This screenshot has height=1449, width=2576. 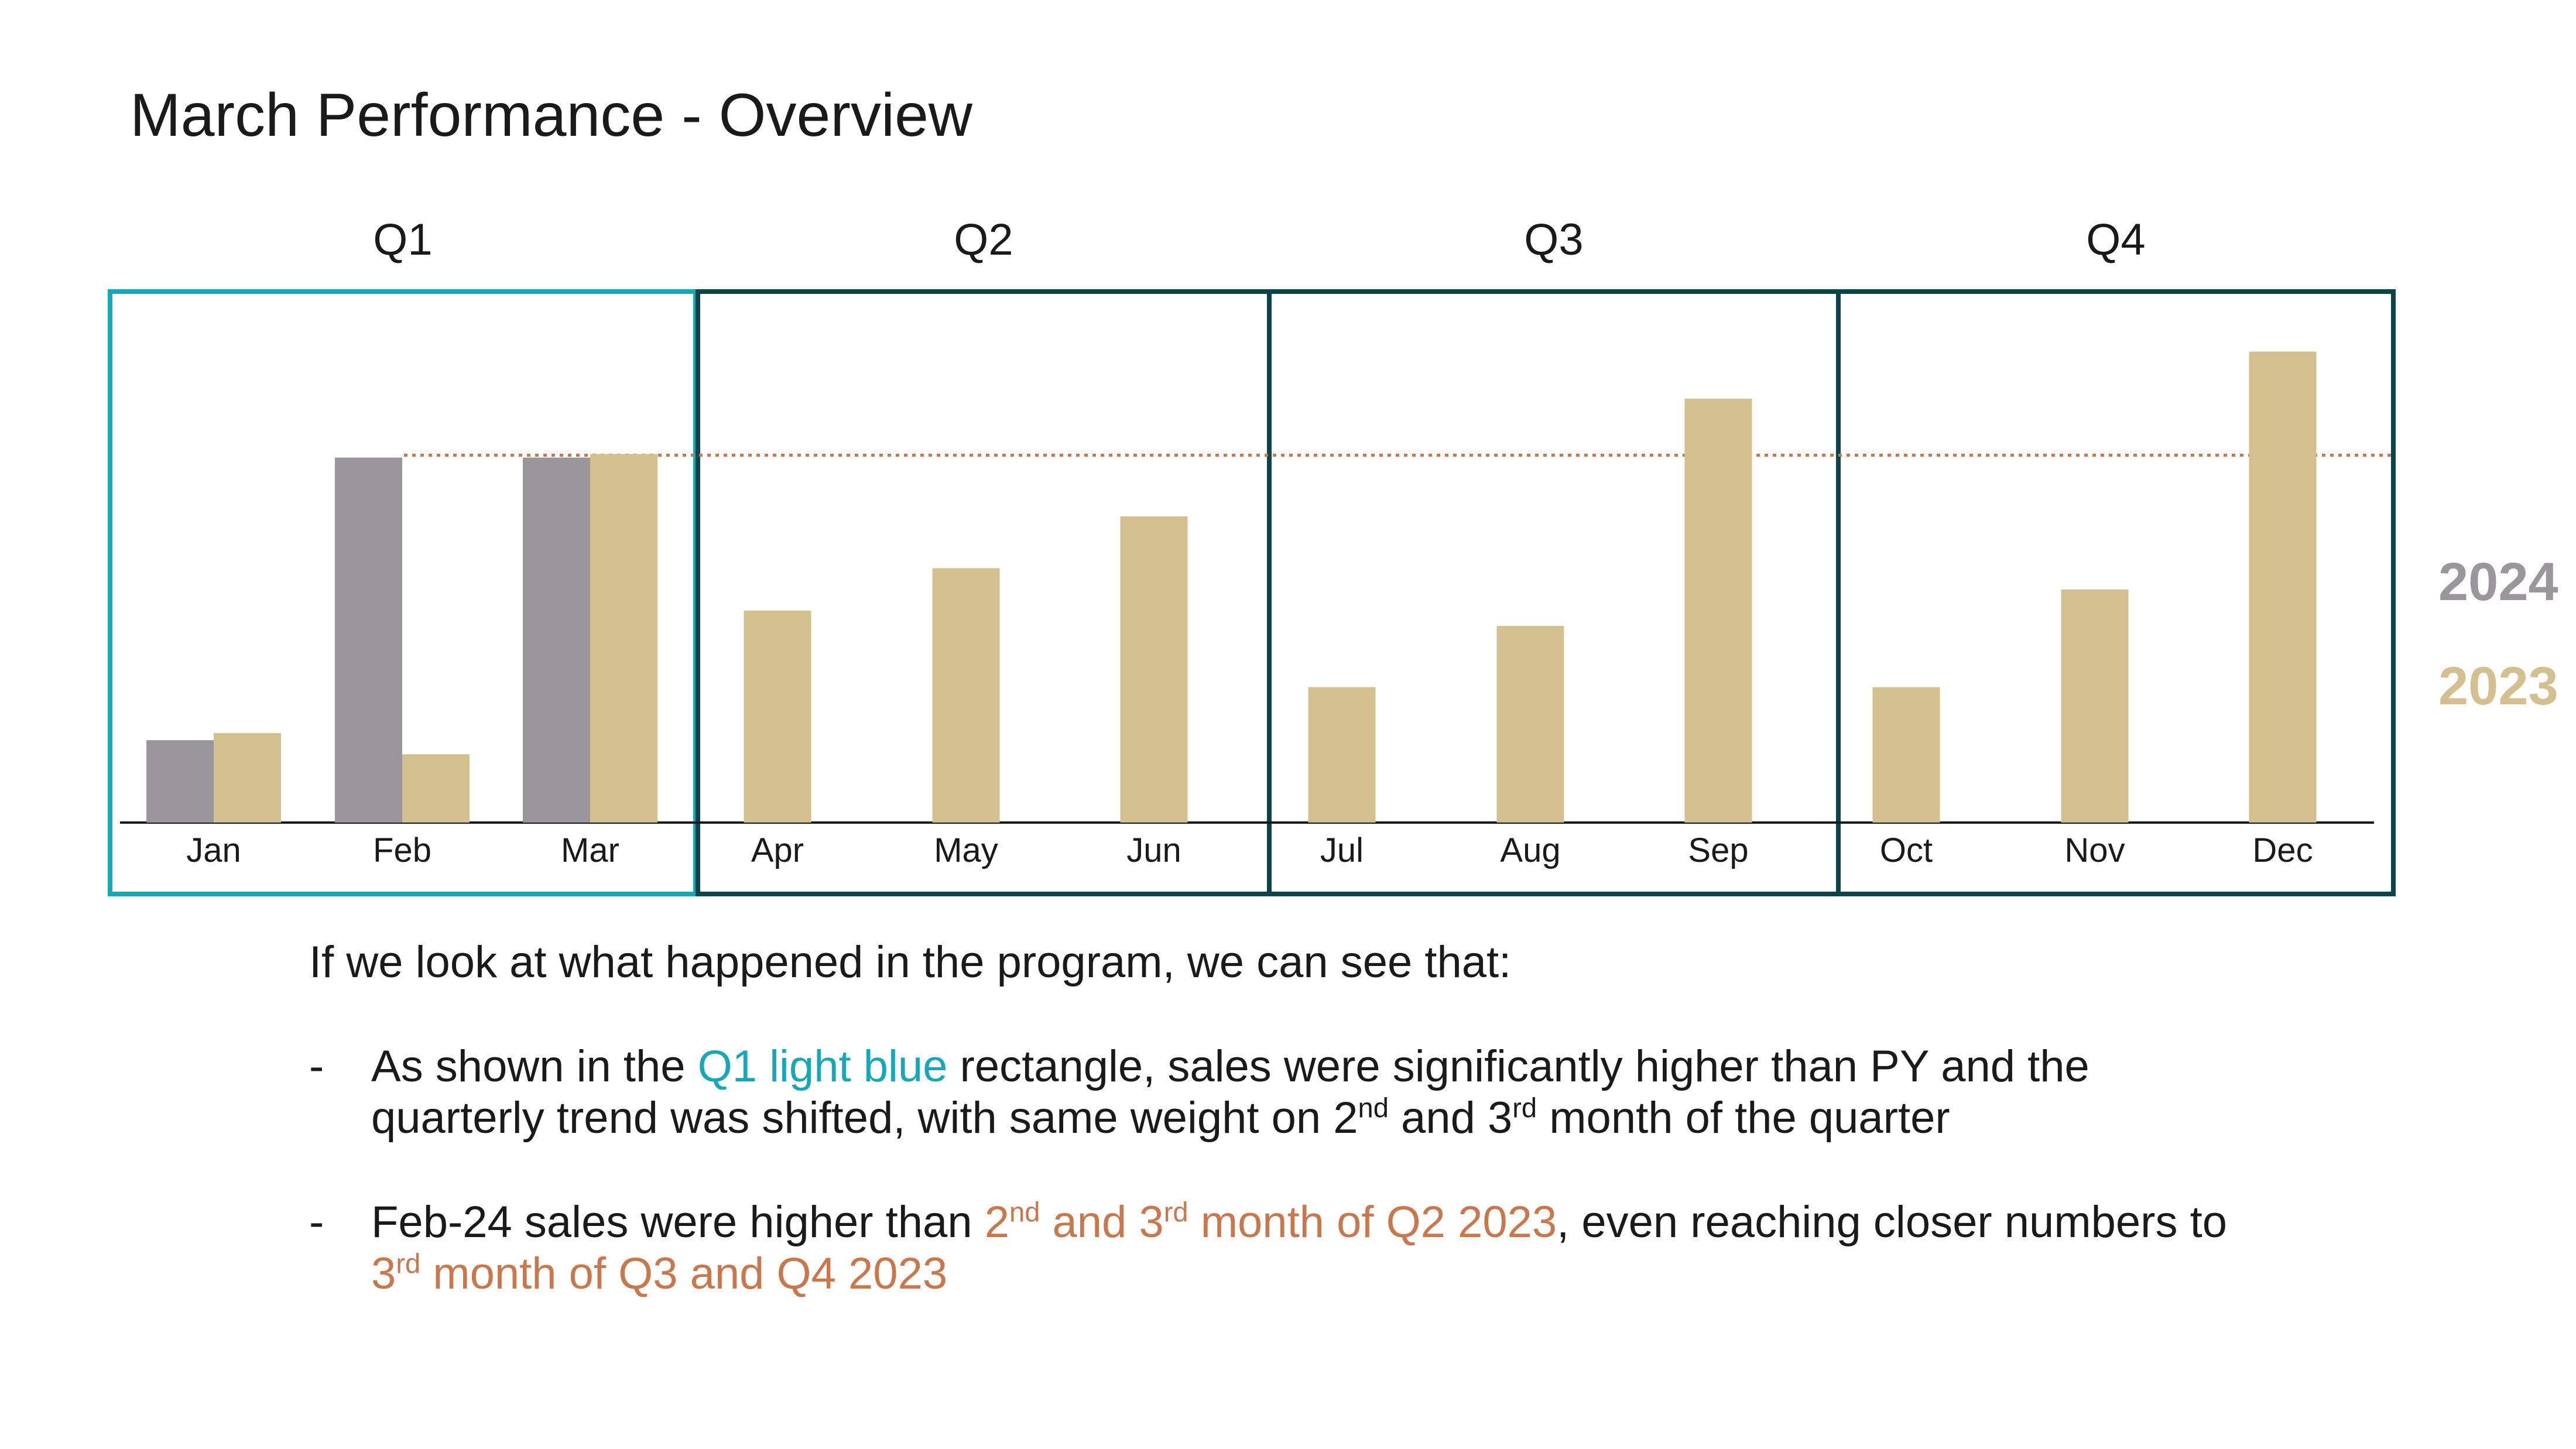 I want to click on bar-2023-jul, so click(x=1342, y=755).